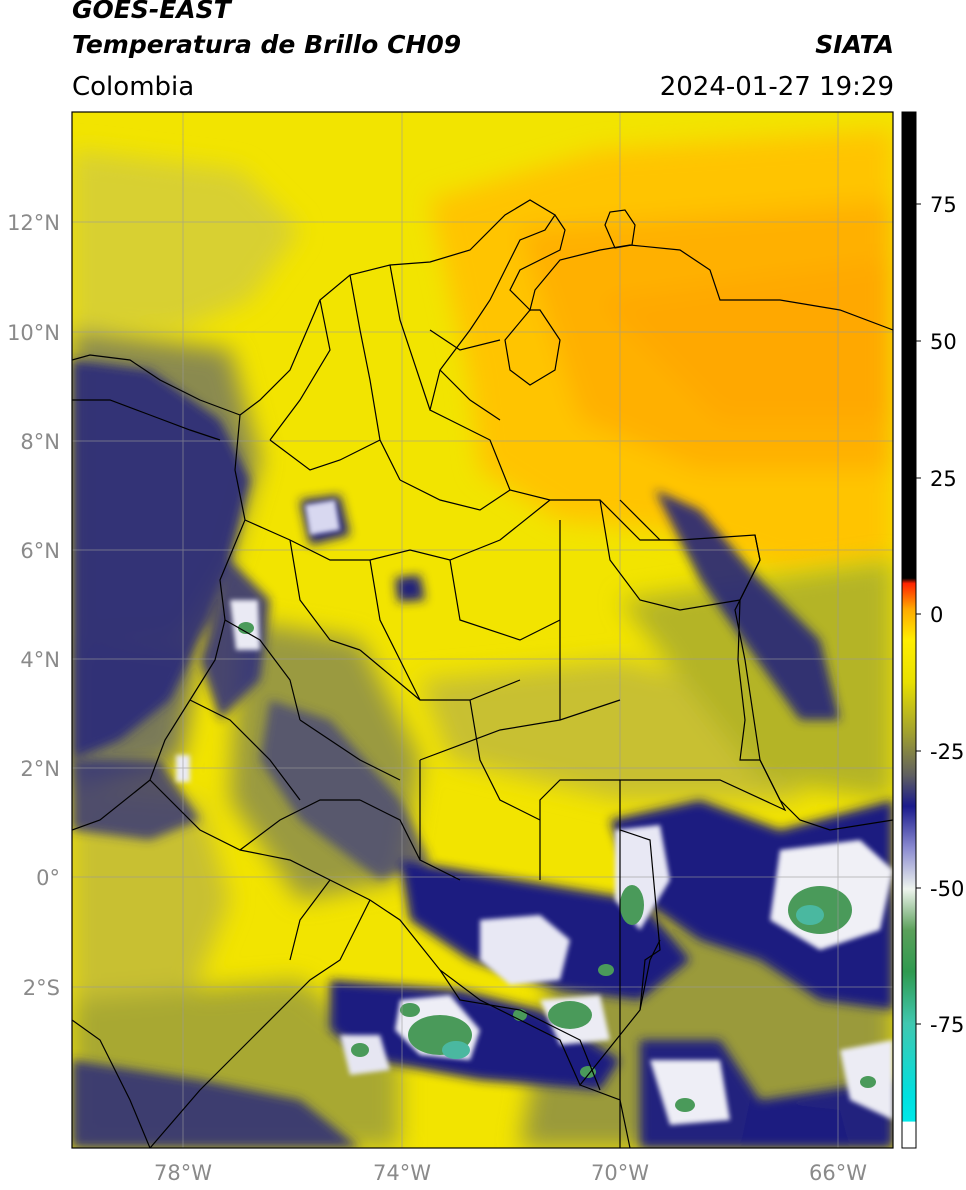  Describe the element at coordinates (133, 87) in the screenshot. I see `region-label: Colombia` at that location.